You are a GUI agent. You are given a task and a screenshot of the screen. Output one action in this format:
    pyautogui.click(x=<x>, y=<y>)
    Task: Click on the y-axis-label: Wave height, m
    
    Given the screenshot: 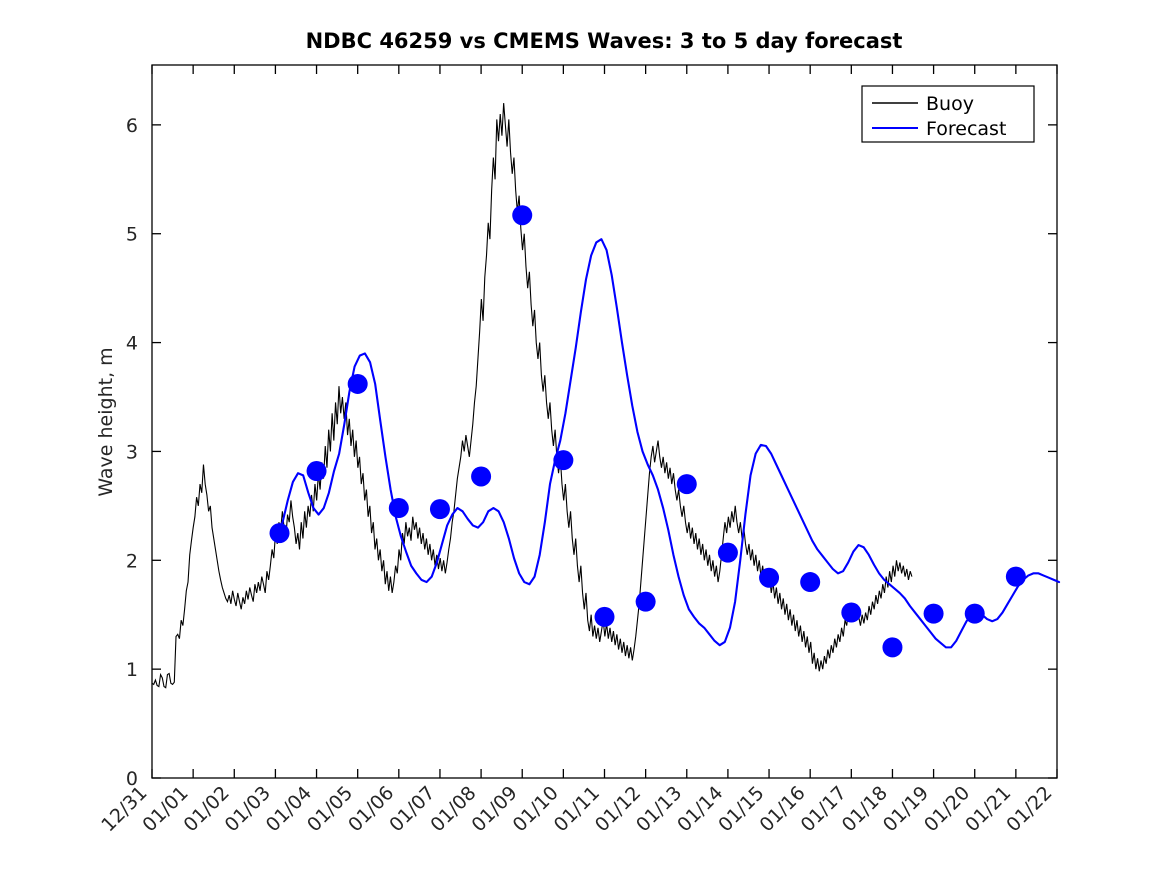 What is the action you would take?
    pyautogui.click(x=106, y=421)
    